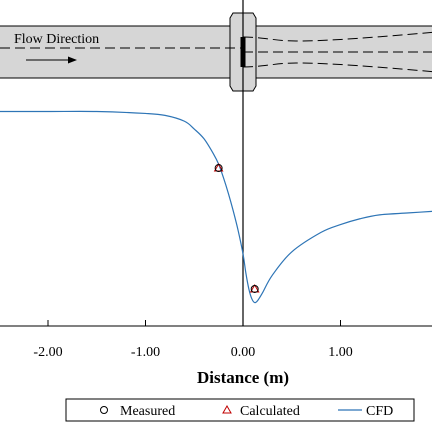 This screenshot has width=432, height=432. What do you see at coordinates (47, 352) in the screenshot?
I see `x-tick-label: -2.00` at bounding box center [47, 352].